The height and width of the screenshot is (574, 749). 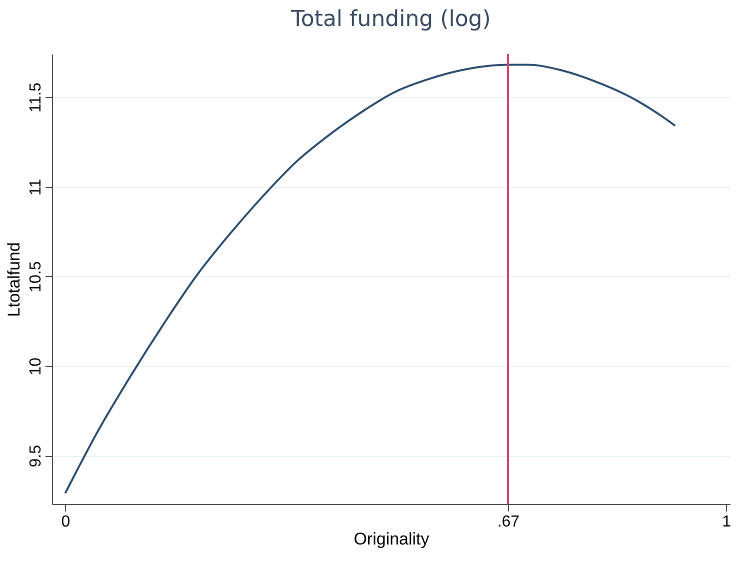 I want to click on y-tick-label: 11.5, so click(x=36, y=97).